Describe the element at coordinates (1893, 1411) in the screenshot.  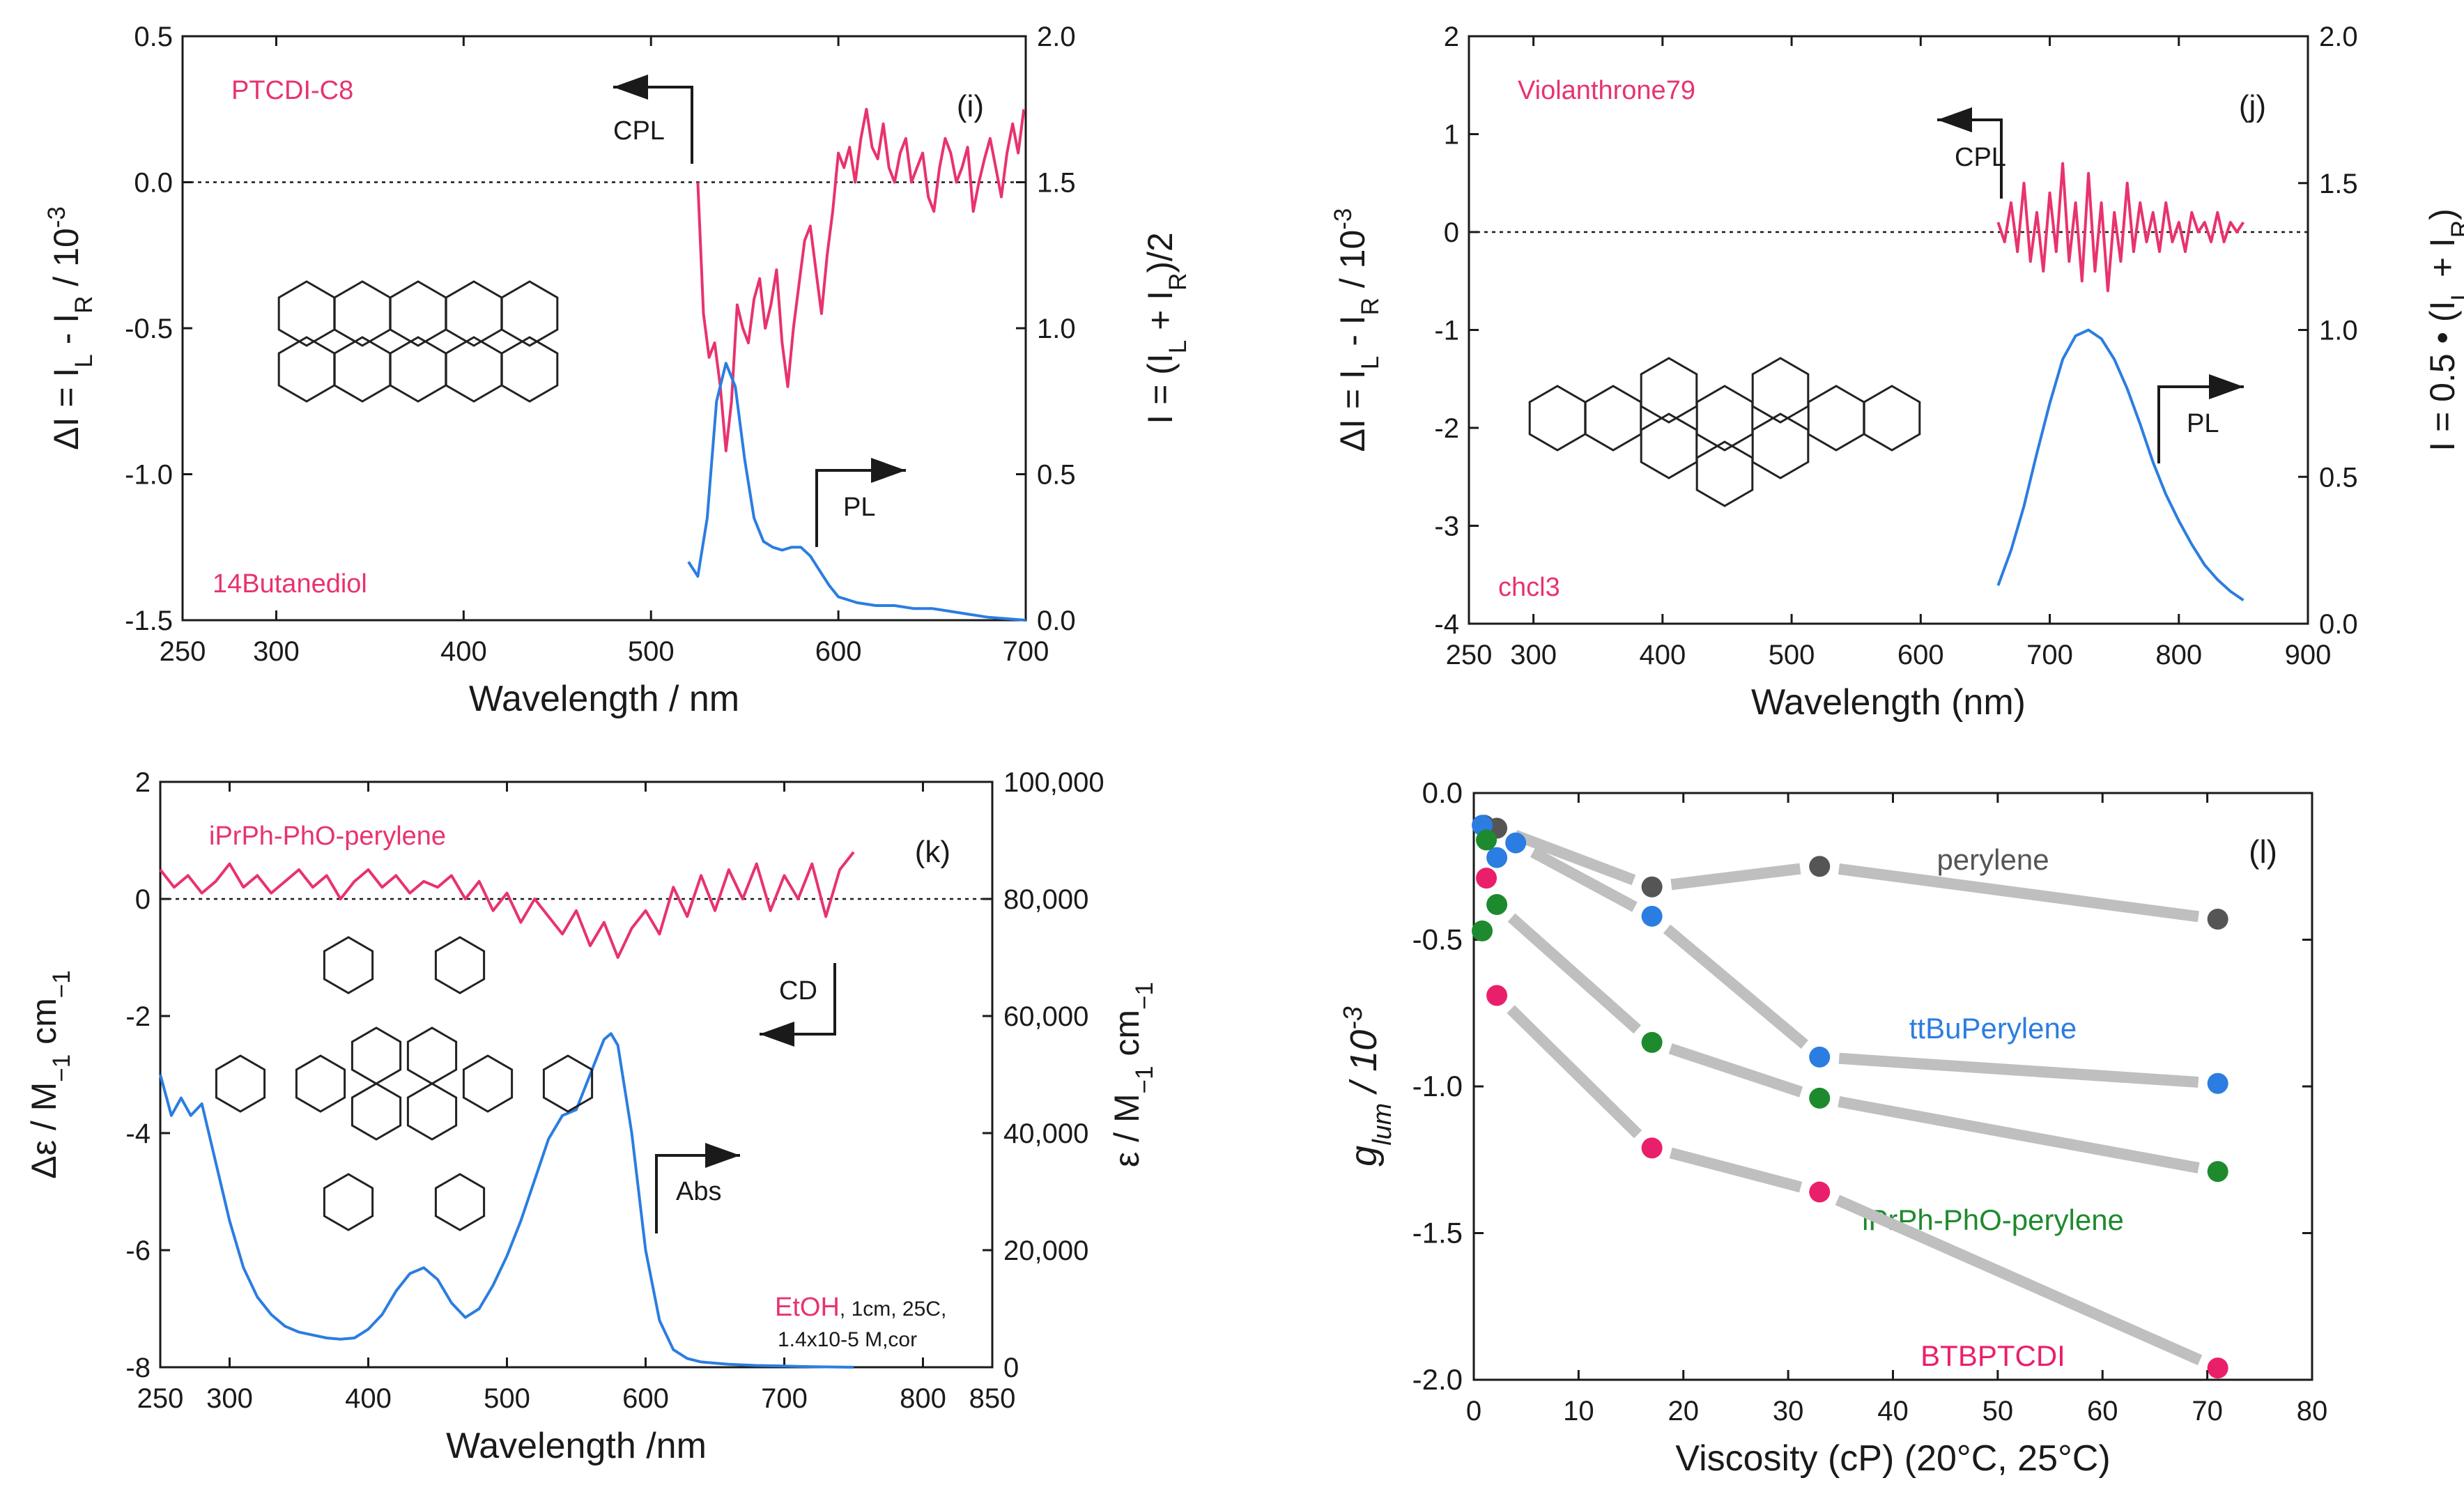
I see `x-tick-label: 40` at that location.